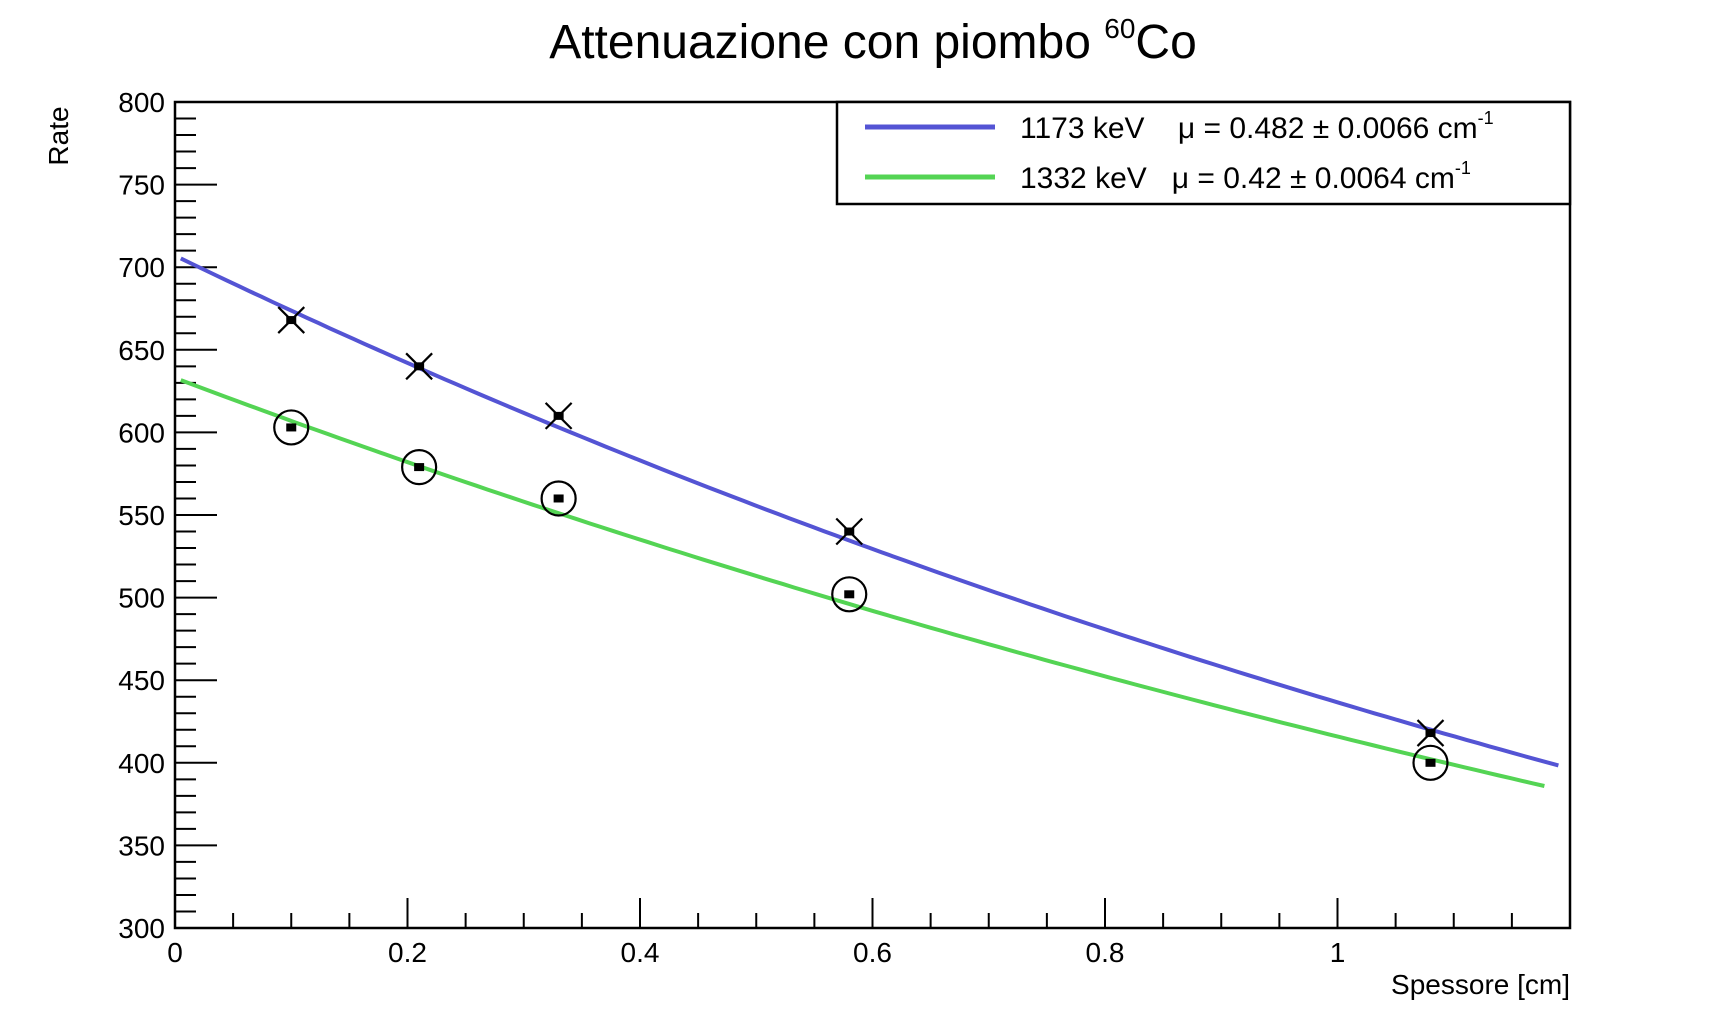  I want to click on x-tick-label: 0.6, so click(872, 952).